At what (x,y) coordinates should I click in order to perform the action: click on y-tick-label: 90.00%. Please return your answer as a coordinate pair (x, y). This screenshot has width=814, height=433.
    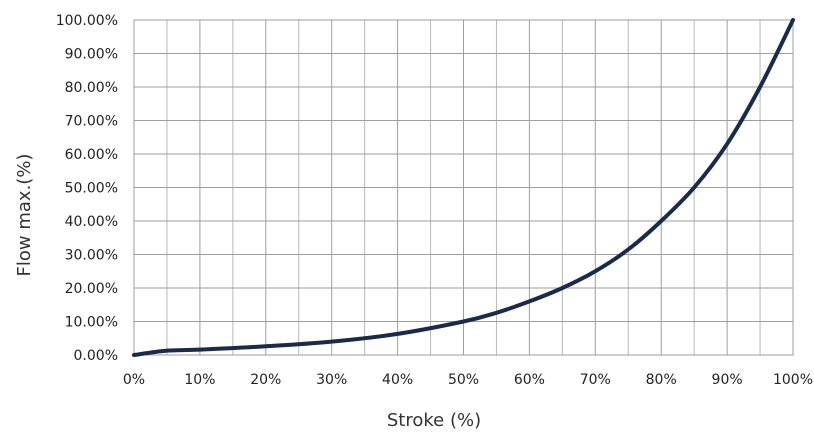
    Looking at the image, I should click on (91, 55).